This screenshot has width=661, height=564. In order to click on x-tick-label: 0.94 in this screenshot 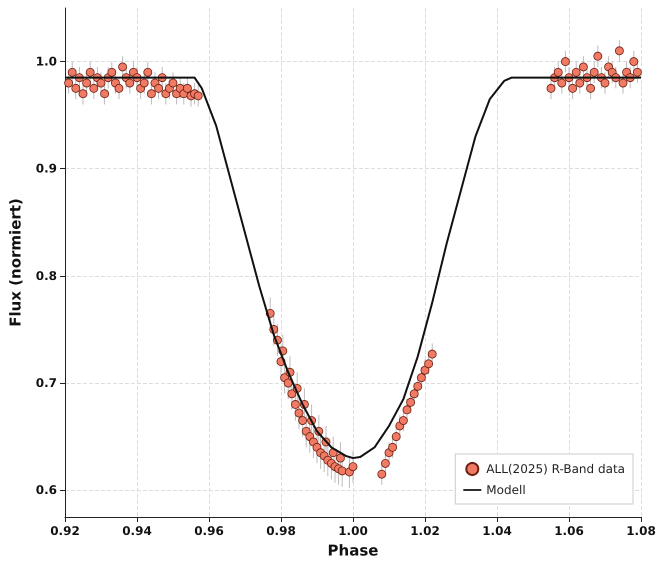, I will do `click(137, 531)`.